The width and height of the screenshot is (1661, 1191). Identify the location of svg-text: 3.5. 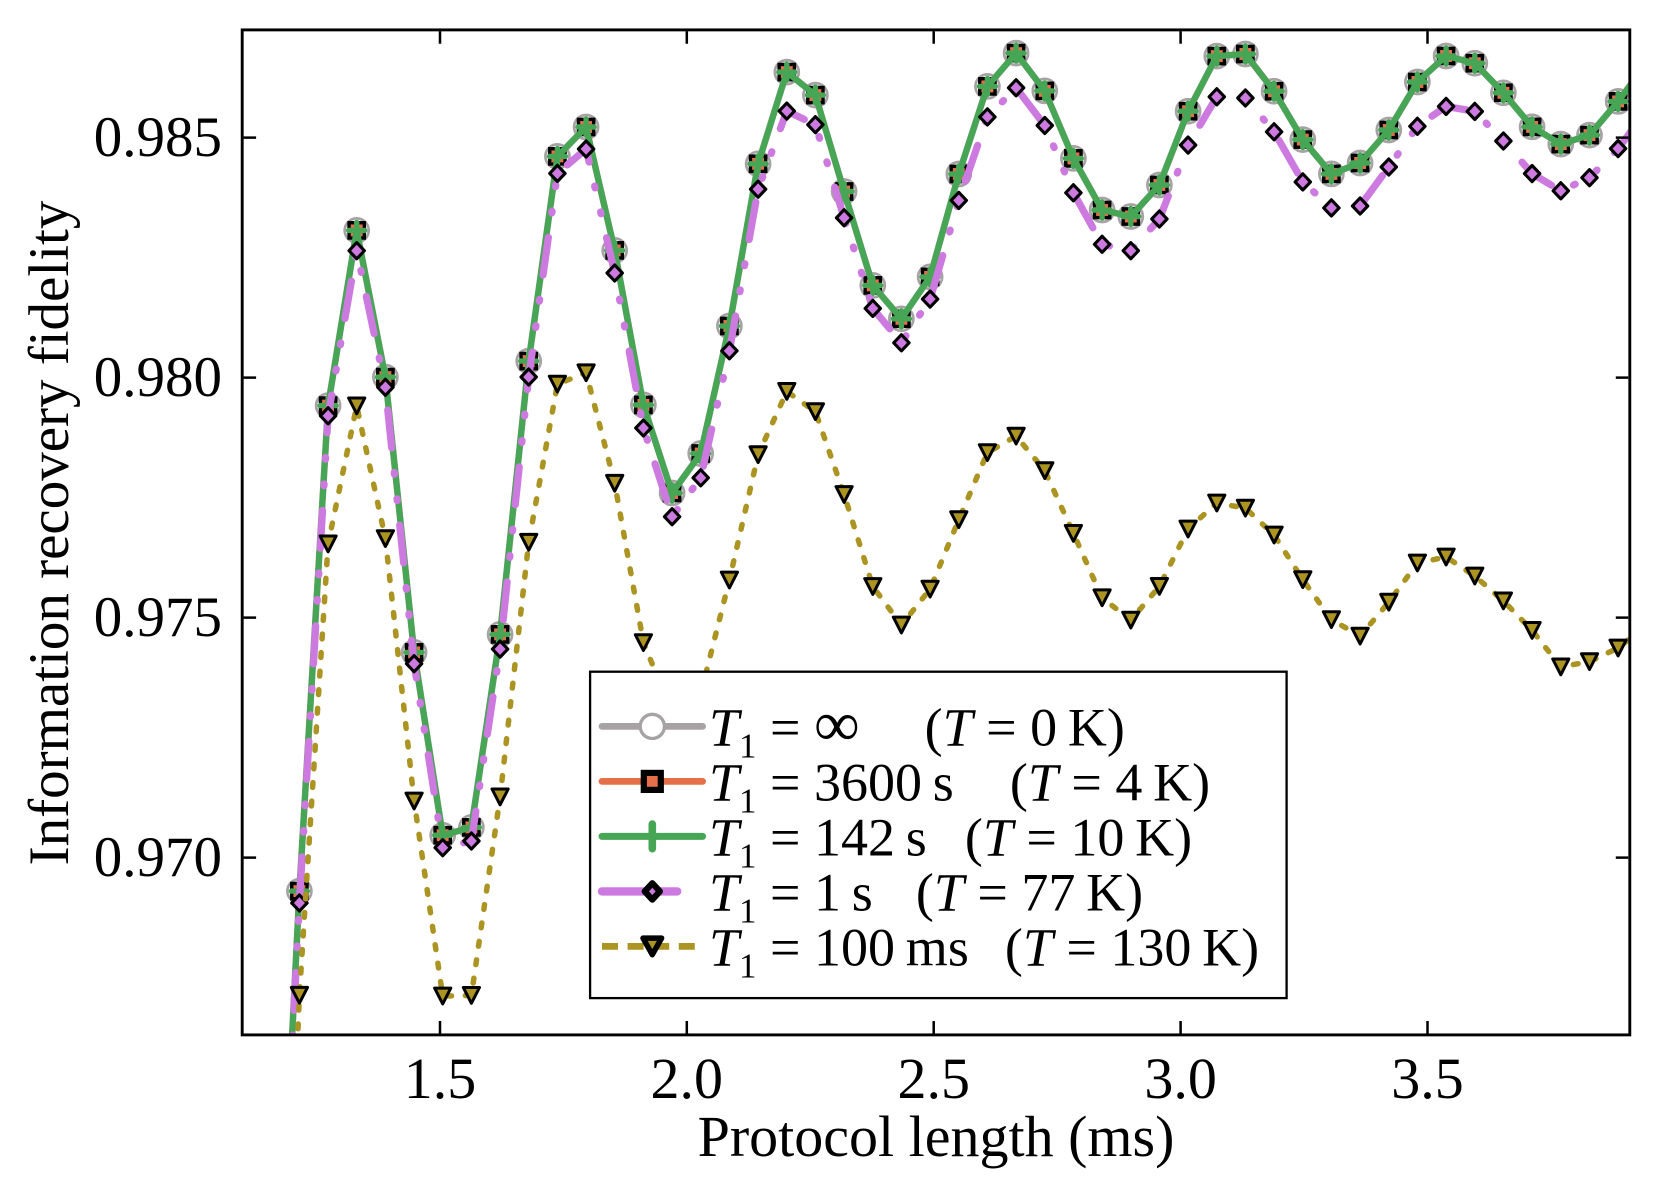
(1427, 1078).